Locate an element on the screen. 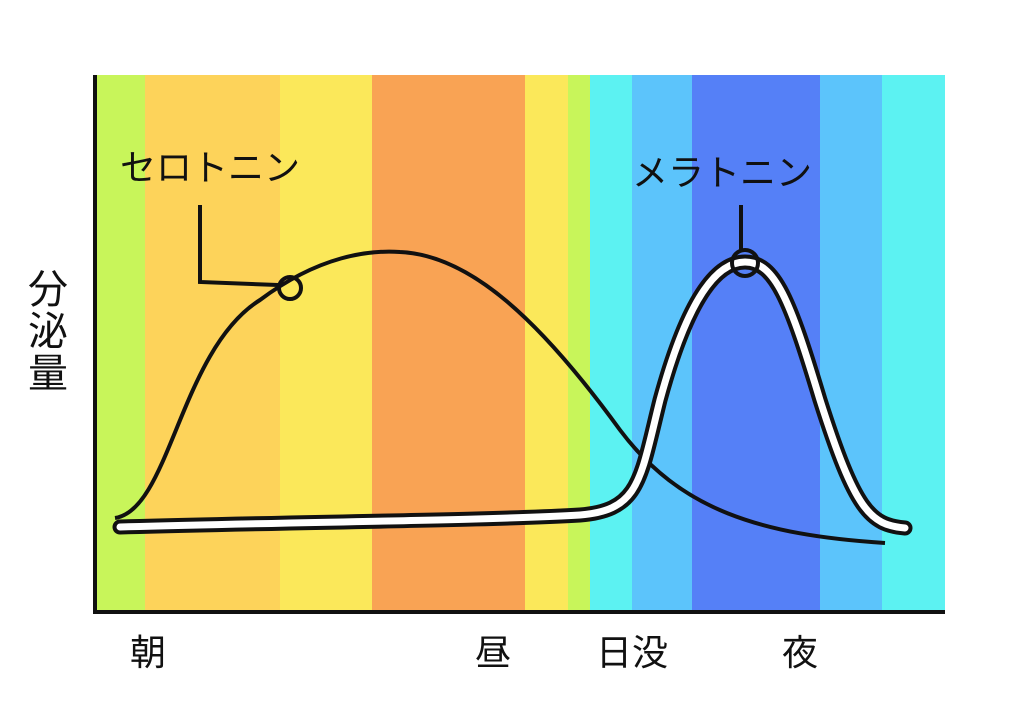 This screenshot has width=1024, height=724. x-label: 日没 is located at coordinates (632, 653).